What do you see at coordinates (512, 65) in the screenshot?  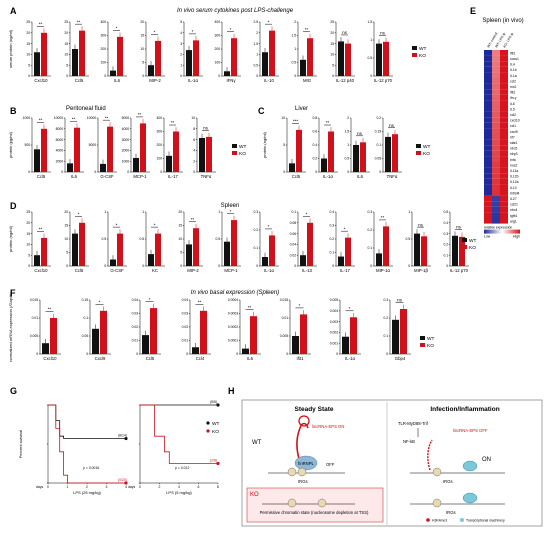 I see `heatmap-gene-label: IL4` at bounding box center [512, 65].